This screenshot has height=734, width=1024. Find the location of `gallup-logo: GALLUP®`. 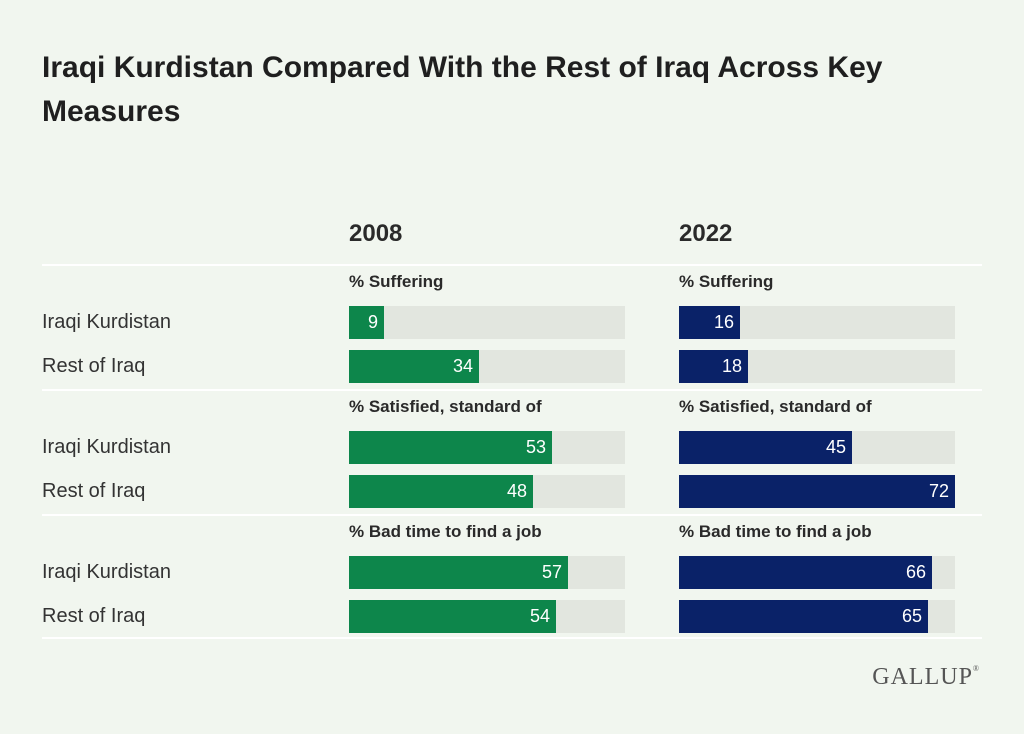

gallup-logo: GALLUP® is located at coordinates (926, 677).